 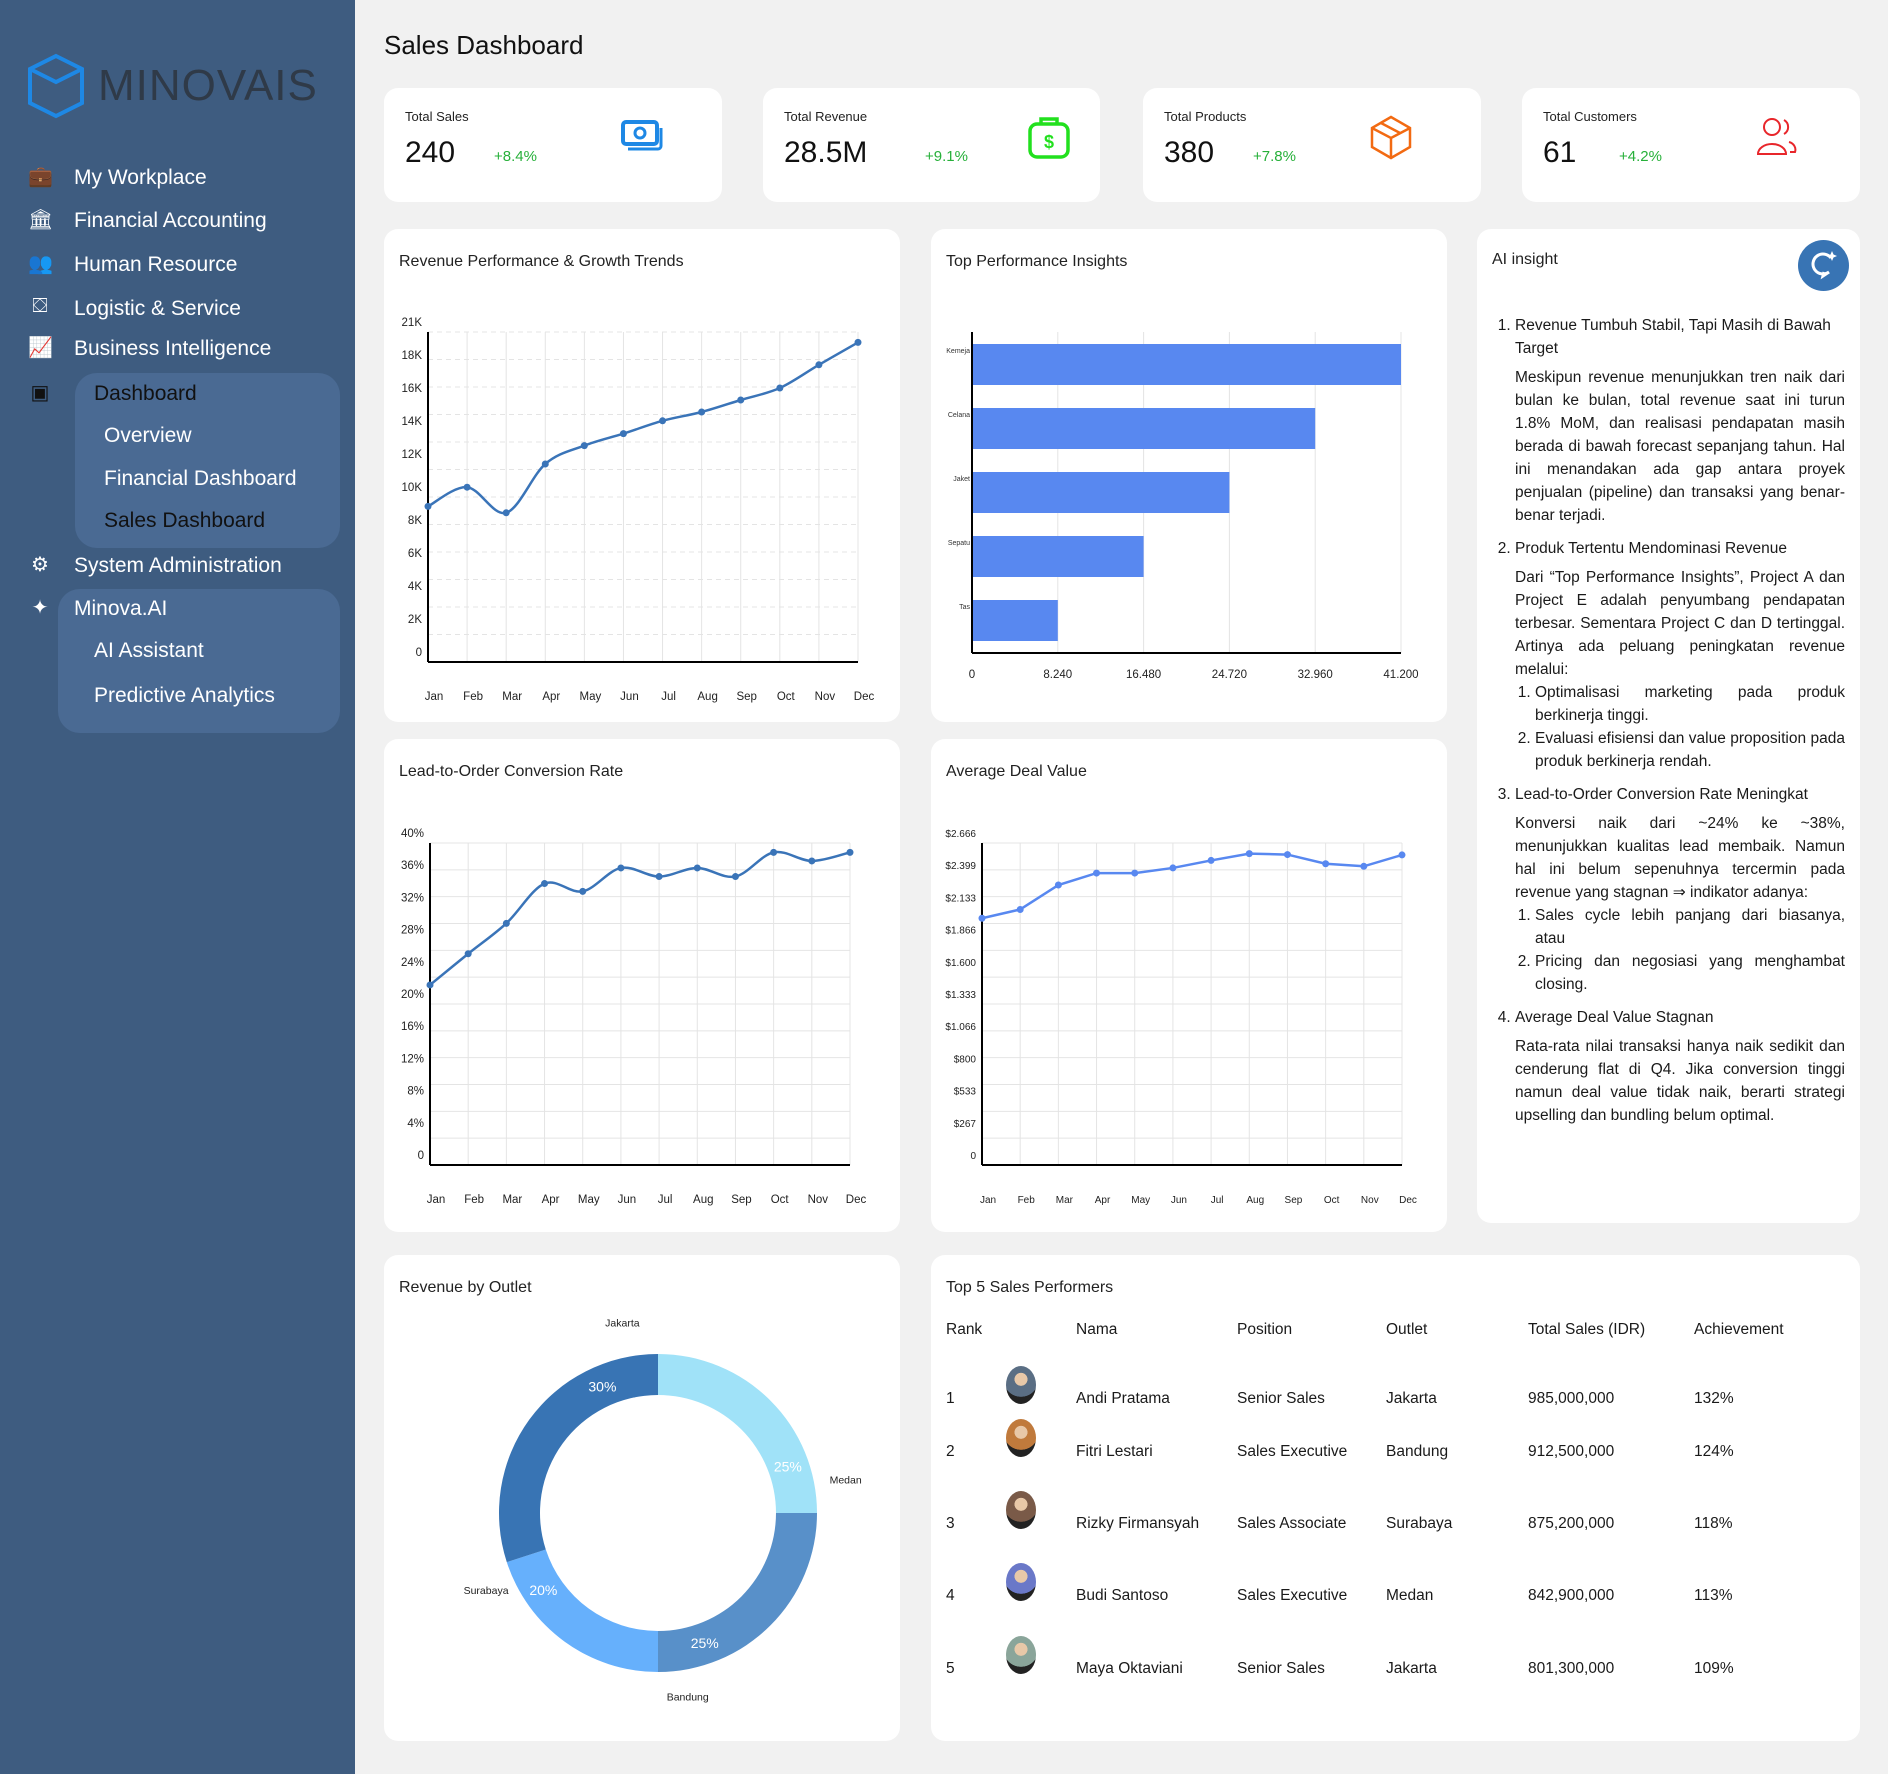 I want to click on column-header: Outlet, so click(x=1407, y=1329).